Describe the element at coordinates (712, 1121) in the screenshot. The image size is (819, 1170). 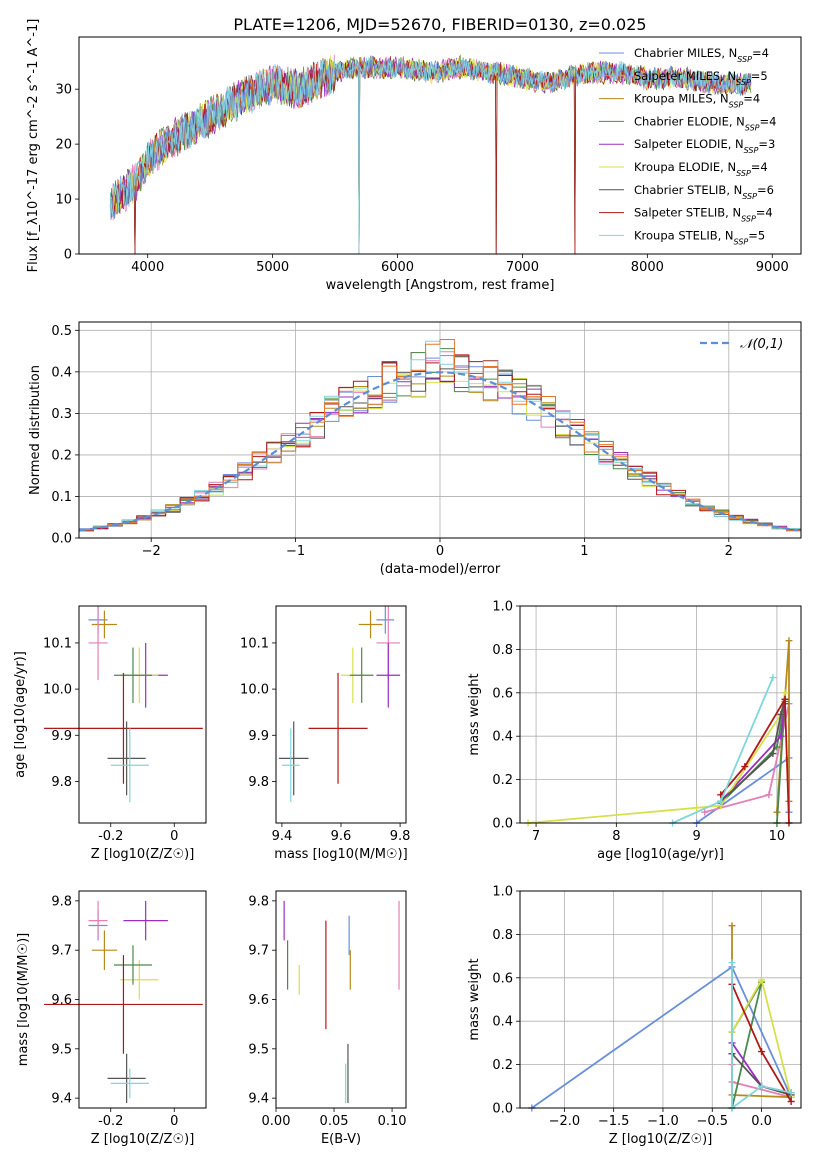
I see `x-tick-label: −0.5` at that location.